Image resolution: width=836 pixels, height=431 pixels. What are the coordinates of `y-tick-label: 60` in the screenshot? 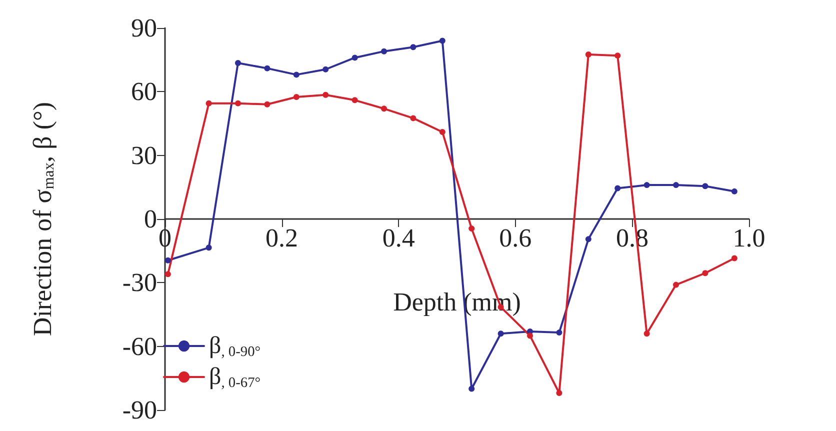 It's located at (144, 91).